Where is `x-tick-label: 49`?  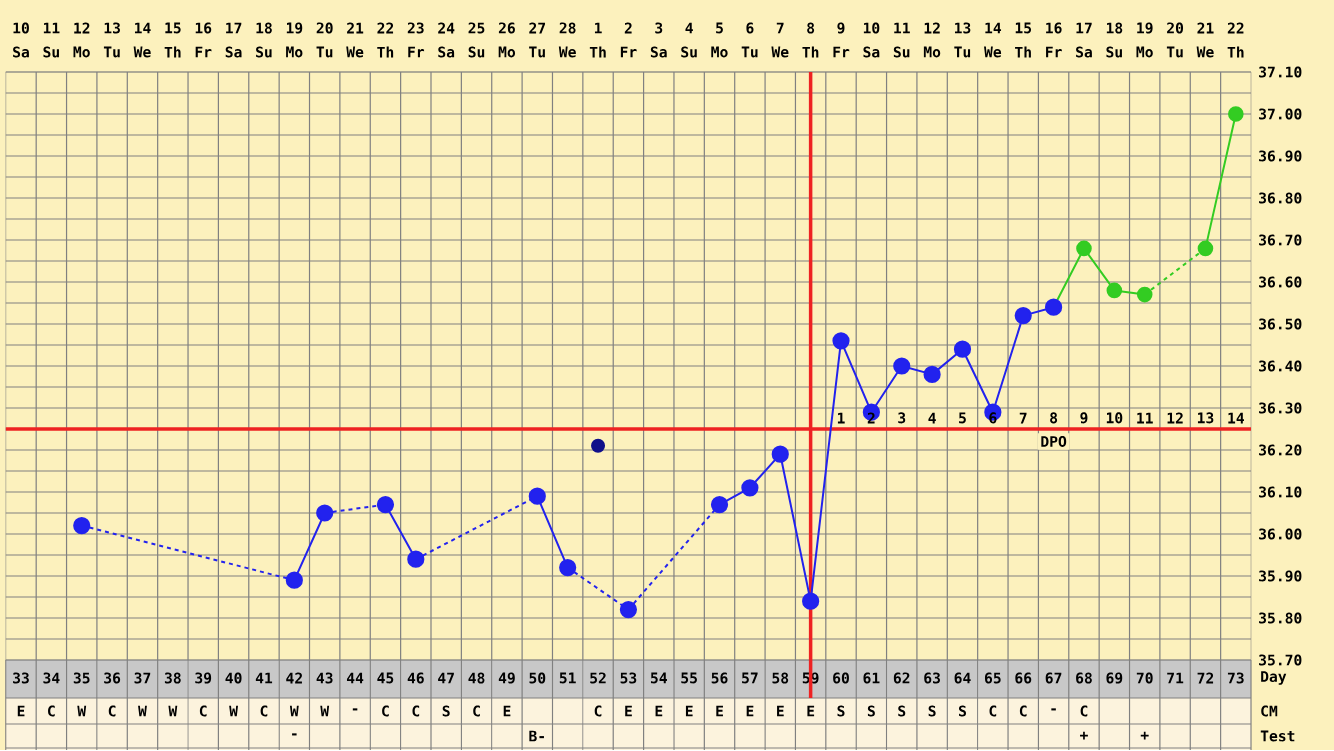 x-tick-label: 49 is located at coordinates (506, 678).